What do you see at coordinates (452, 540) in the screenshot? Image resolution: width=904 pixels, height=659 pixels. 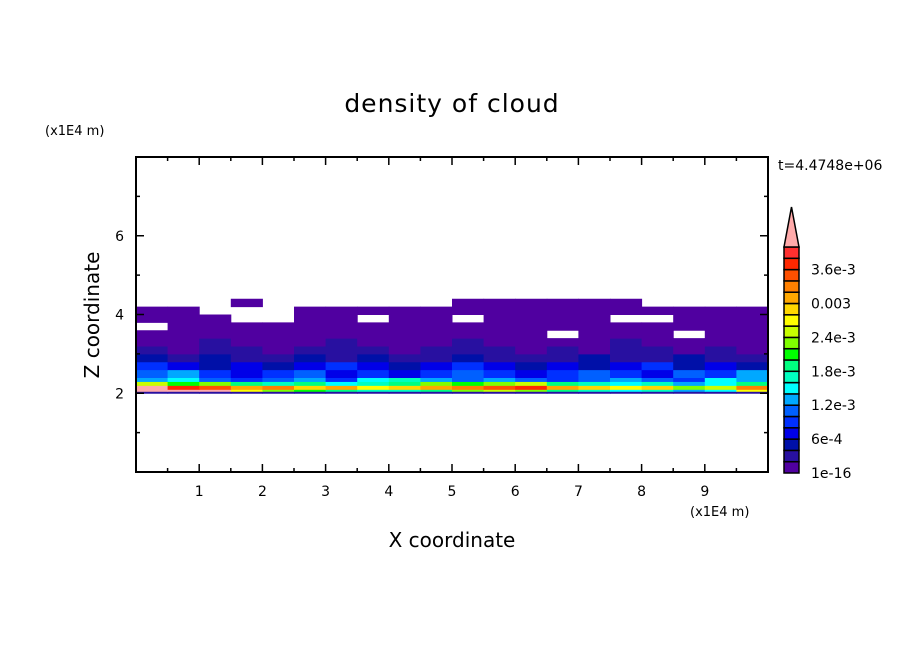 I see `x-axis-label: X coordinate` at bounding box center [452, 540].